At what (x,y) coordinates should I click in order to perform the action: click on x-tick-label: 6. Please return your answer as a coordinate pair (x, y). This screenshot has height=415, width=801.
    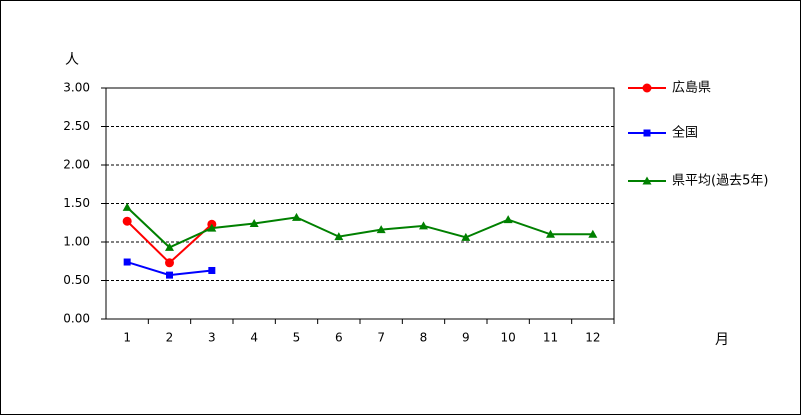
    Looking at the image, I should click on (339, 338).